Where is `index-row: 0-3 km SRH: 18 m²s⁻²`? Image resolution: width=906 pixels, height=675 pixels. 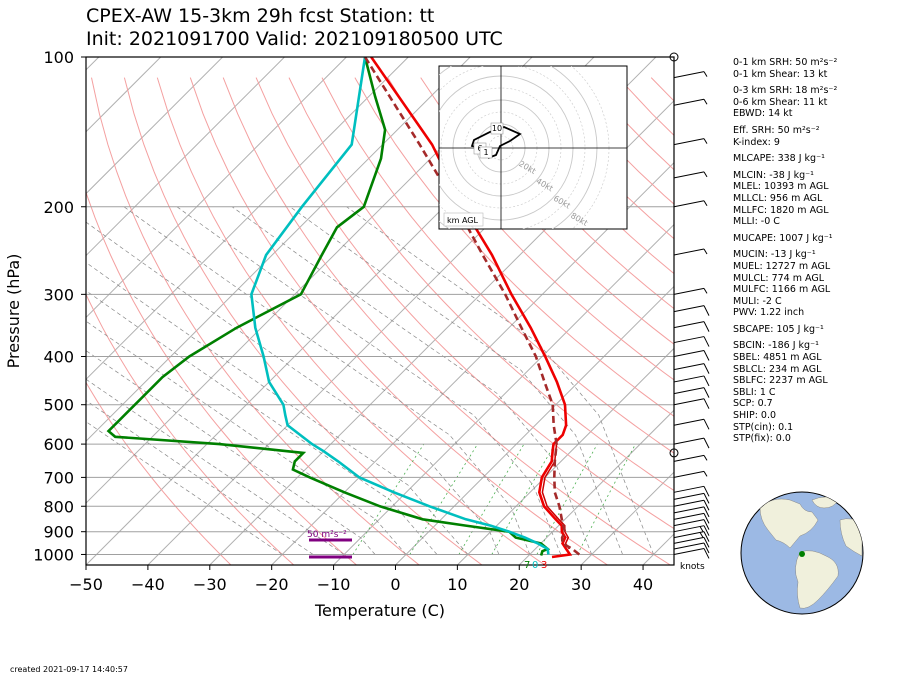
index-row: 0-3 km SRH: 18 m²s⁻² is located at coordinates (785, 91).